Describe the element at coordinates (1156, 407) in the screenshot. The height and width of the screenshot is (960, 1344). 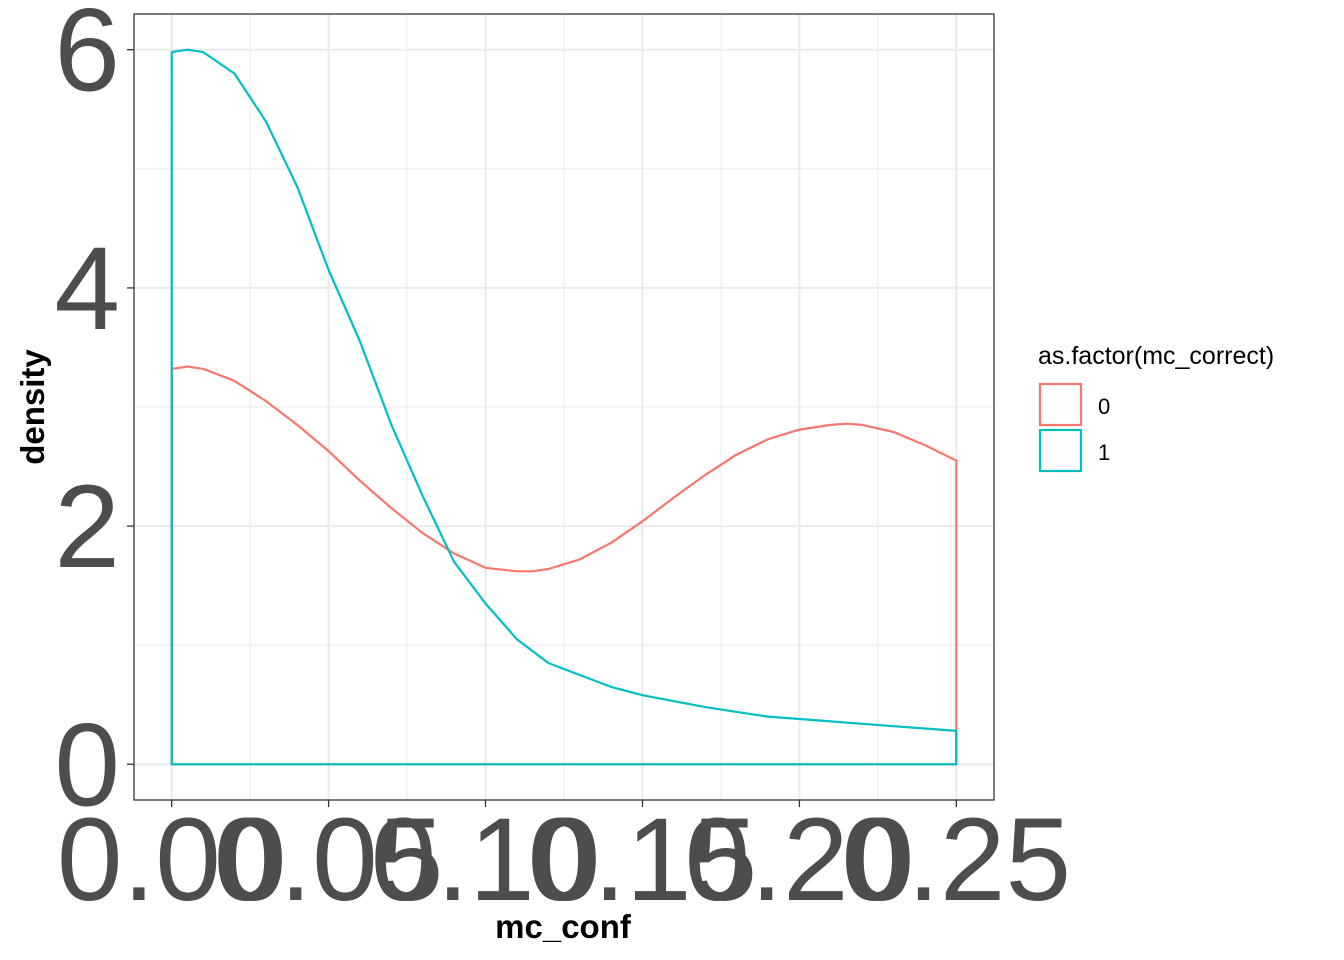
I see `legend: as.factor(mc_correct) 01` at that location.